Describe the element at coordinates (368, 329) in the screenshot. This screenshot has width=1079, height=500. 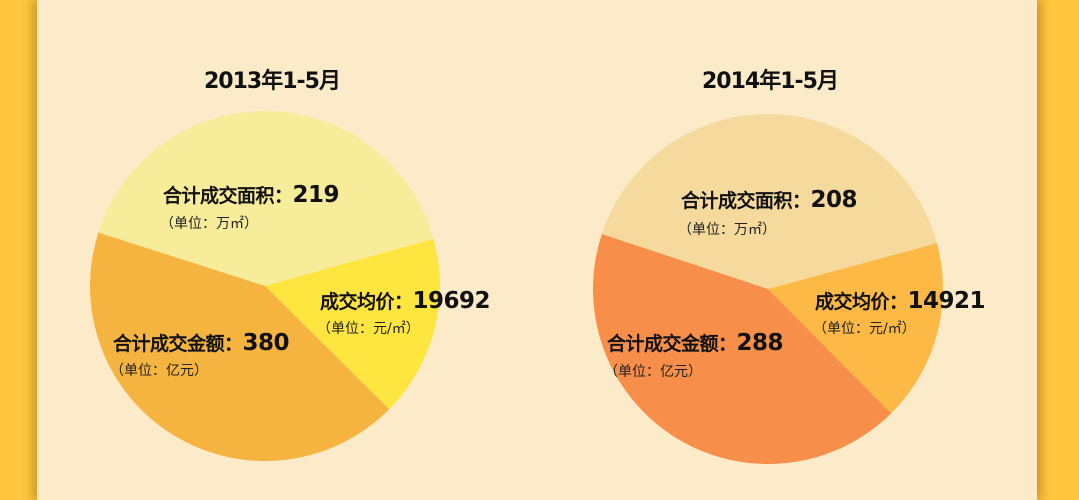
I see `price-unit-2013: （单位：元/㎡）` at that location.